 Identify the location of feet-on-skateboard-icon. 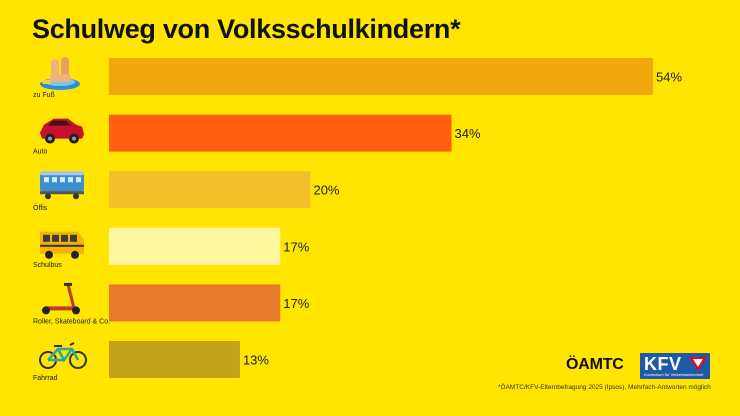
(60, 73).